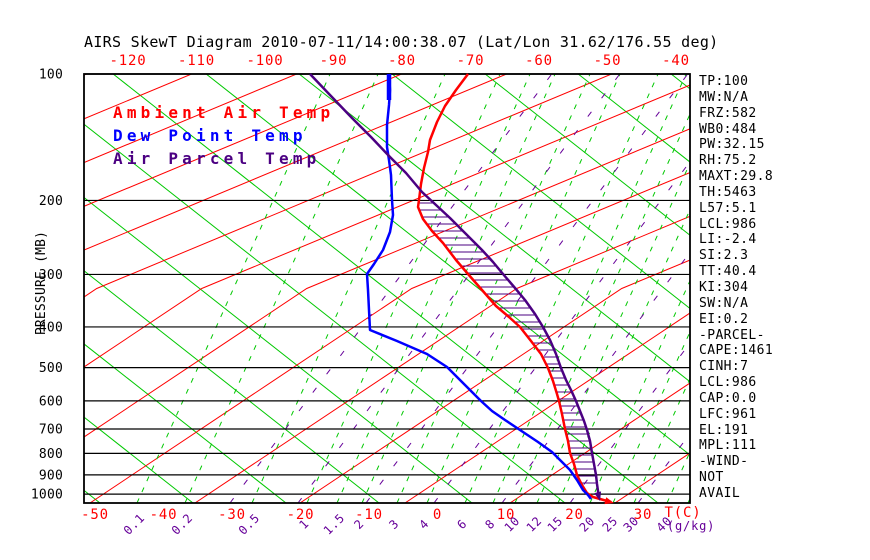  What do you see at coordinates (471, 61) in the screenshot?
I see `svg-text: -70` at bounding box center [471, 61].